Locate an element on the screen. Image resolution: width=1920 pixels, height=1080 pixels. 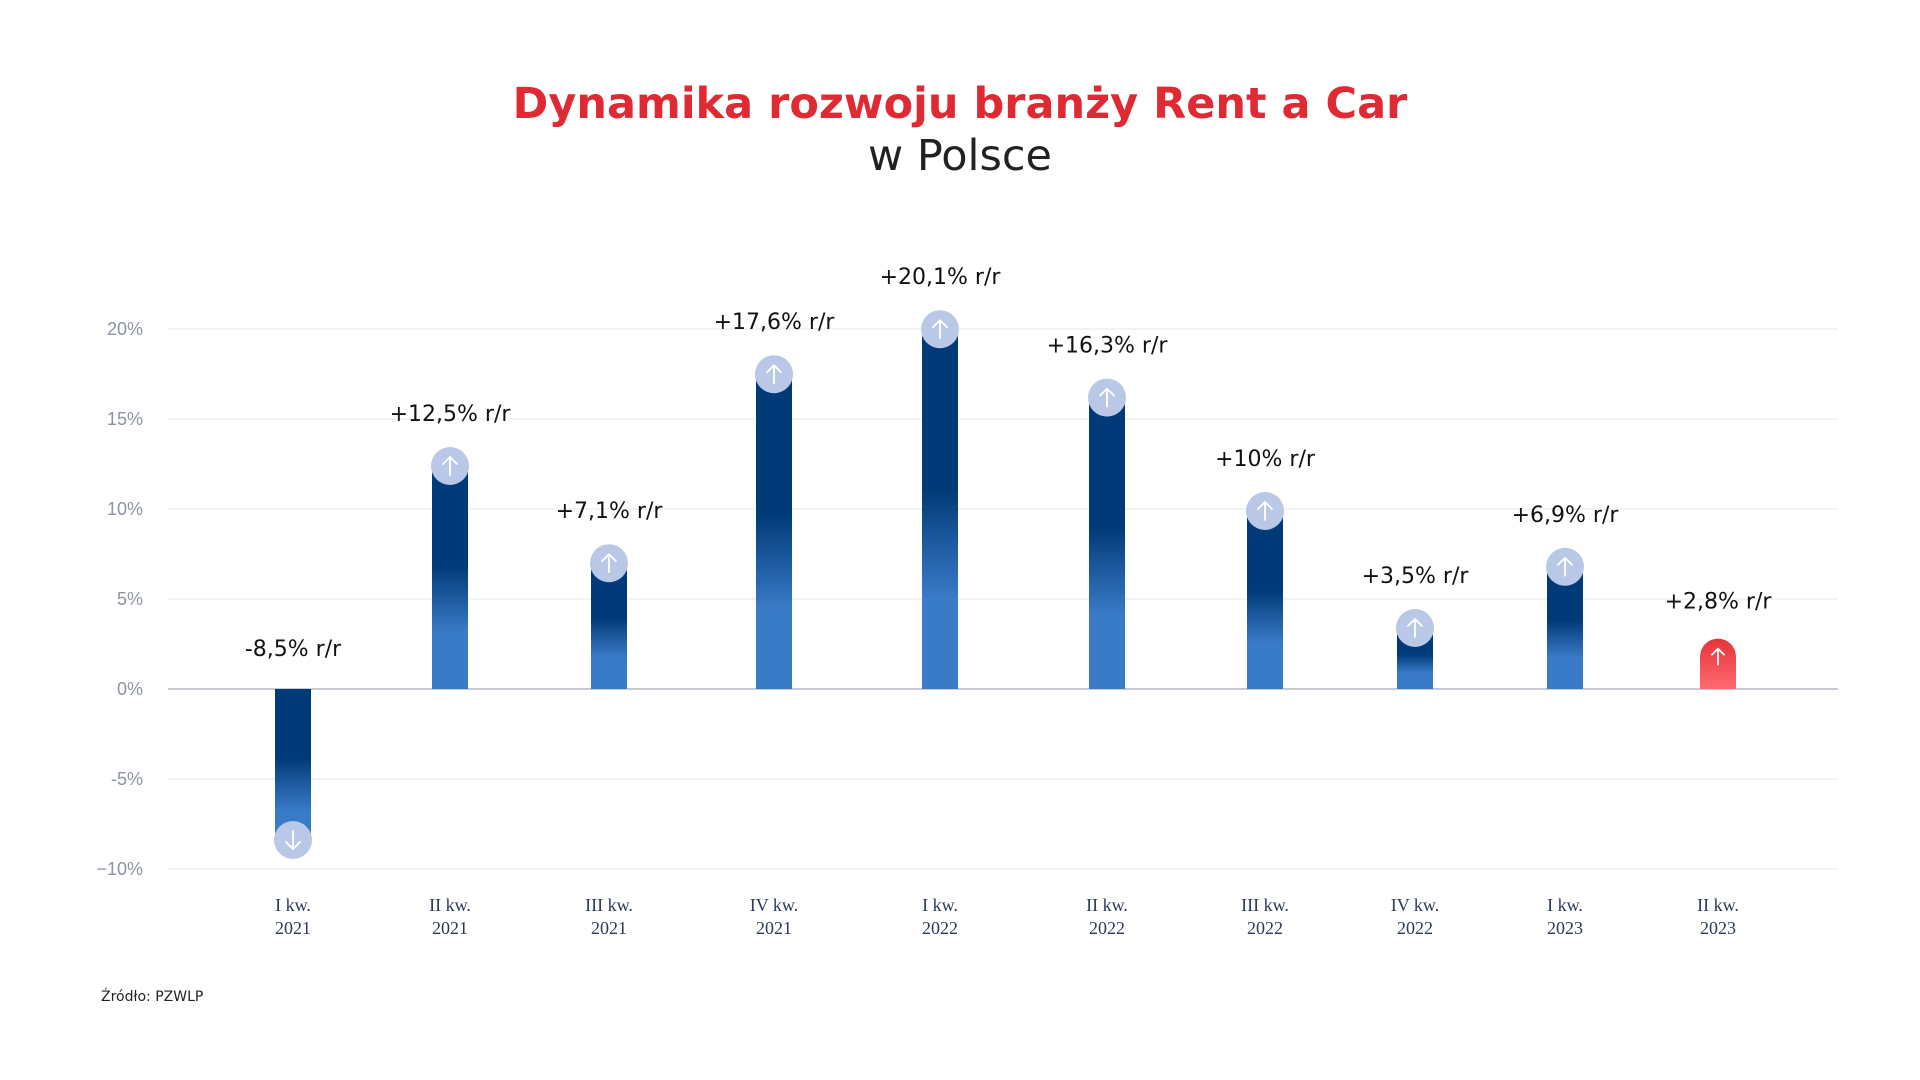
y-tick-label: −10% is located at coordinates (119, 869).